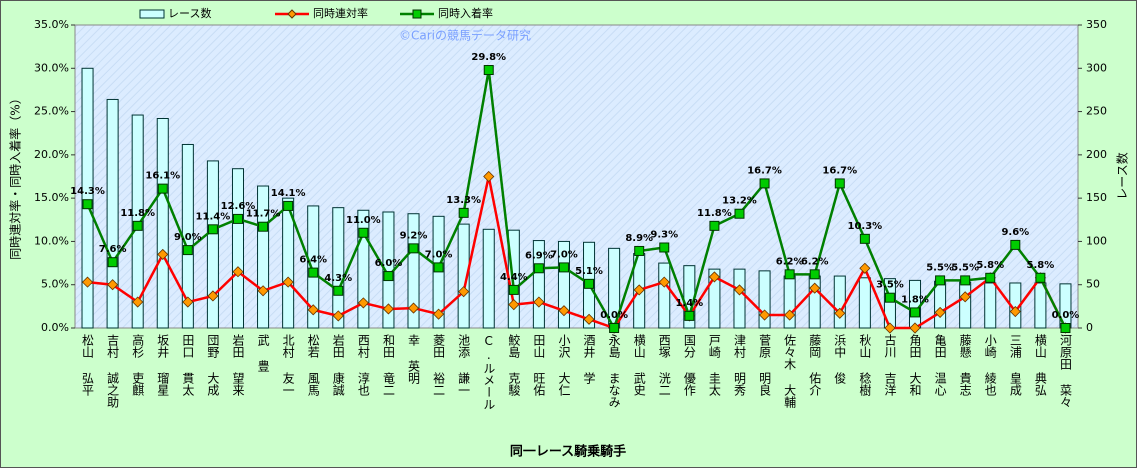 The height and width of the screenshot is (468, 1137). I want to click on y-tick-label: 0.0%, so click(55, 327).